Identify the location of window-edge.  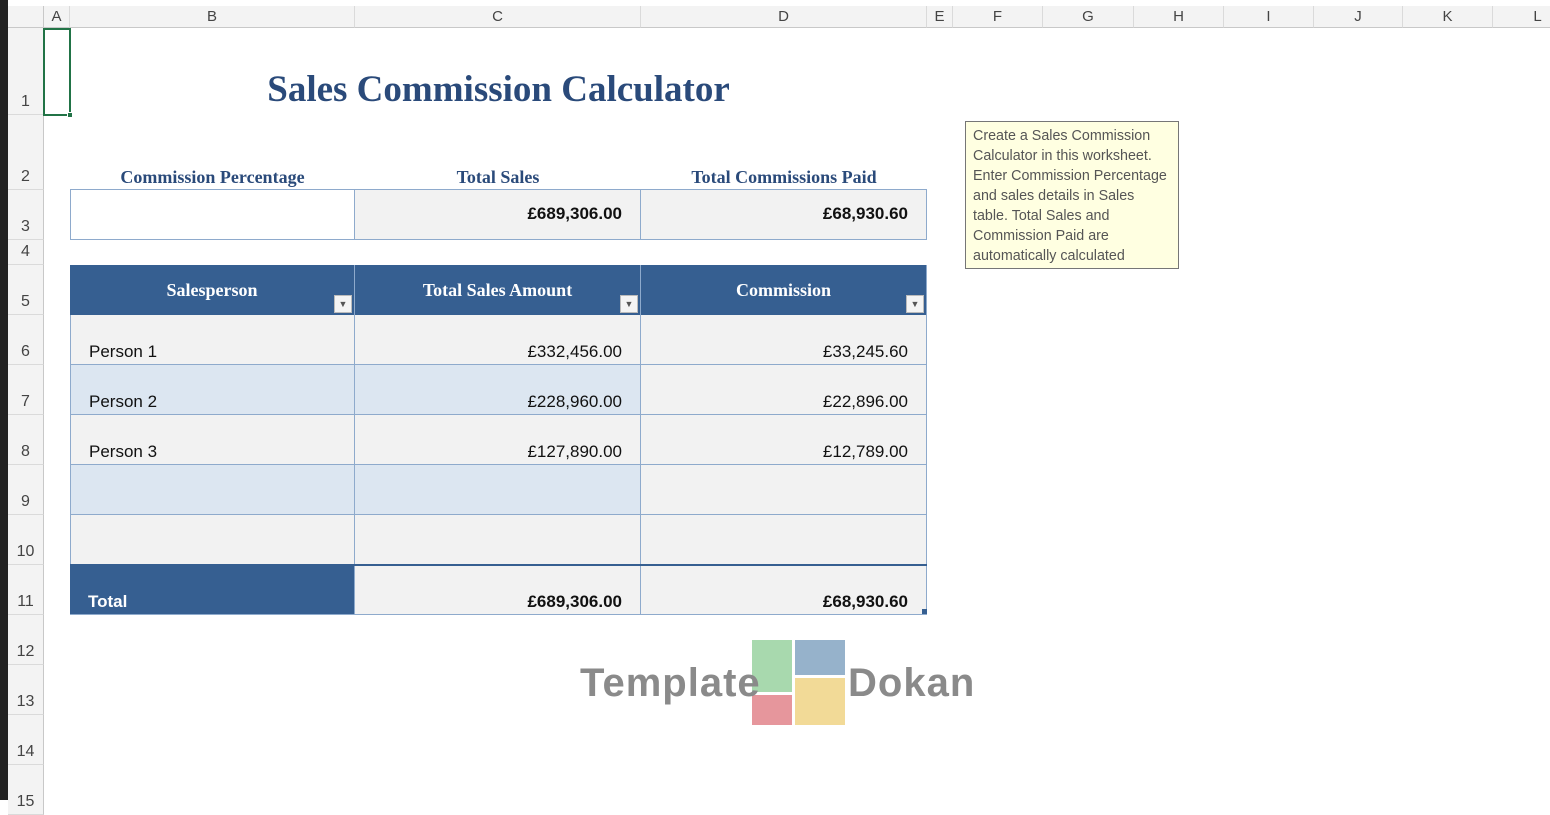
(4, 400).